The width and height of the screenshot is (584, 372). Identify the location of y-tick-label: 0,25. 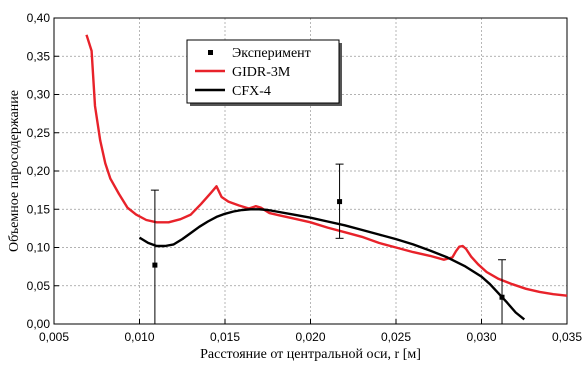
(39, 133).